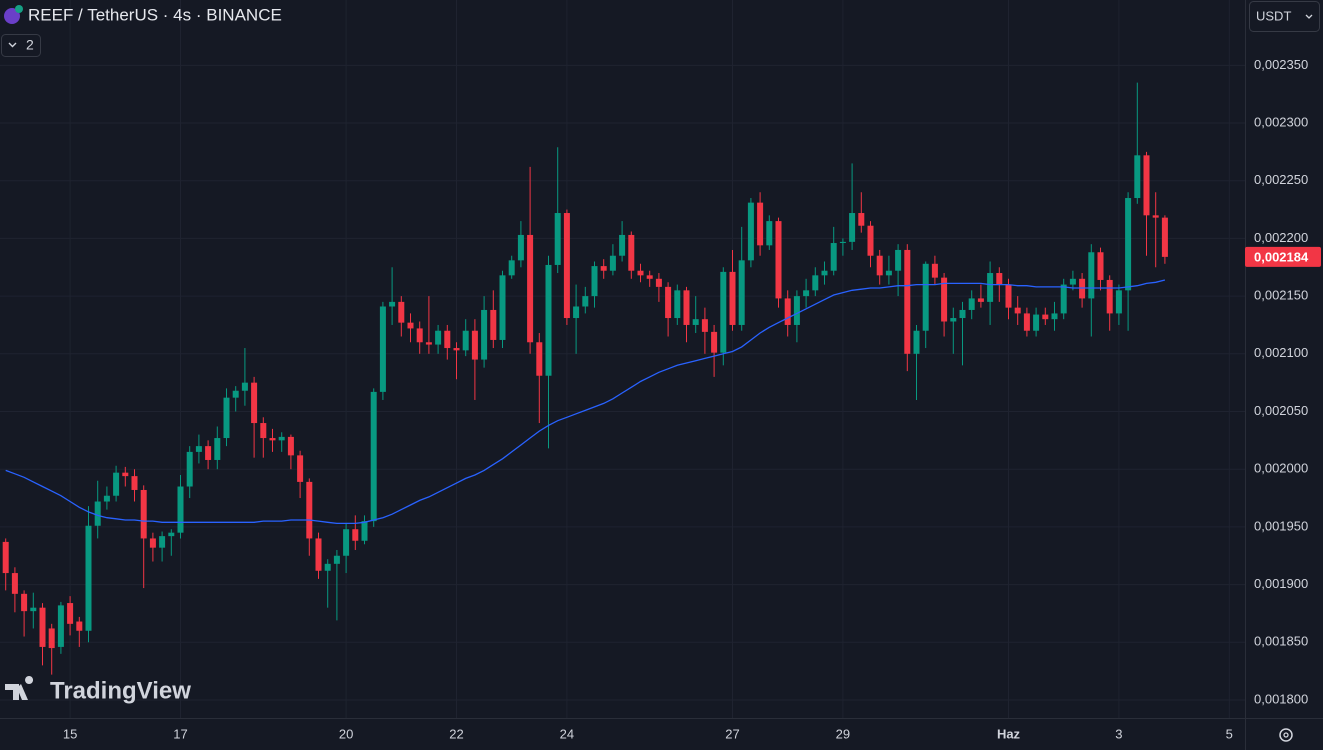 The image size is (1323, 750). I want to click on symbol-icon, so click(12, 16).